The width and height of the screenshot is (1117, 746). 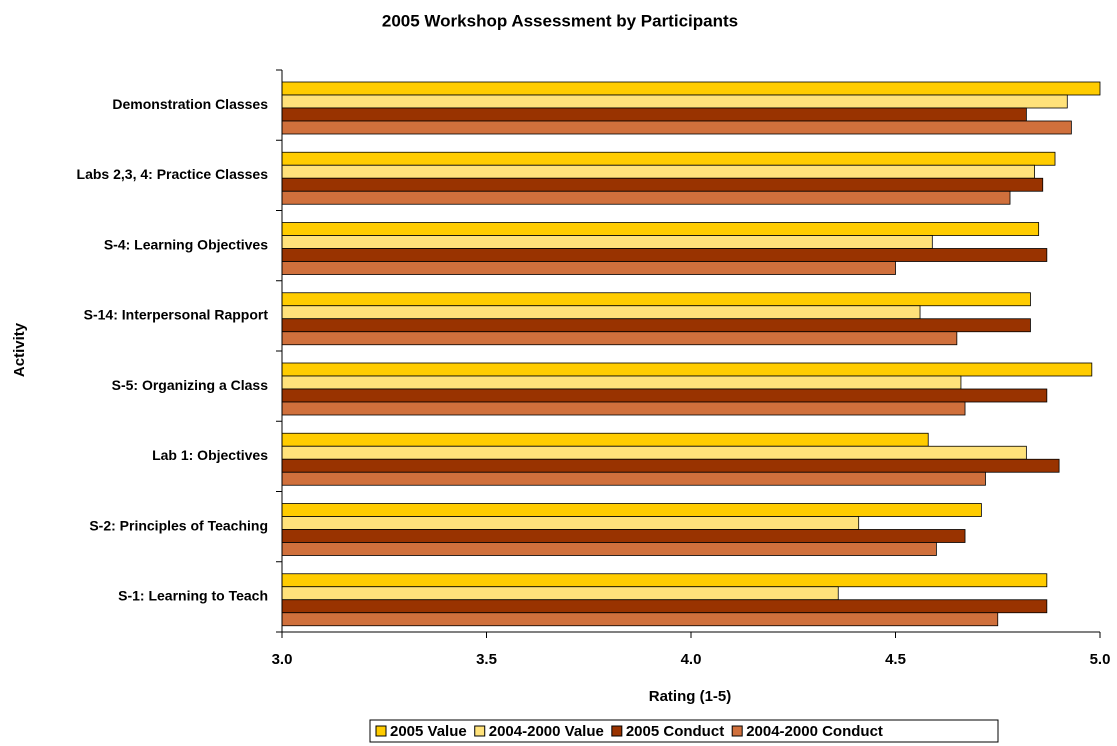 What do you see at coordinates (690, 696) in the screenshot?
I see `x-axis-title: Rating (1-5)` at bounding box center [690, 696].